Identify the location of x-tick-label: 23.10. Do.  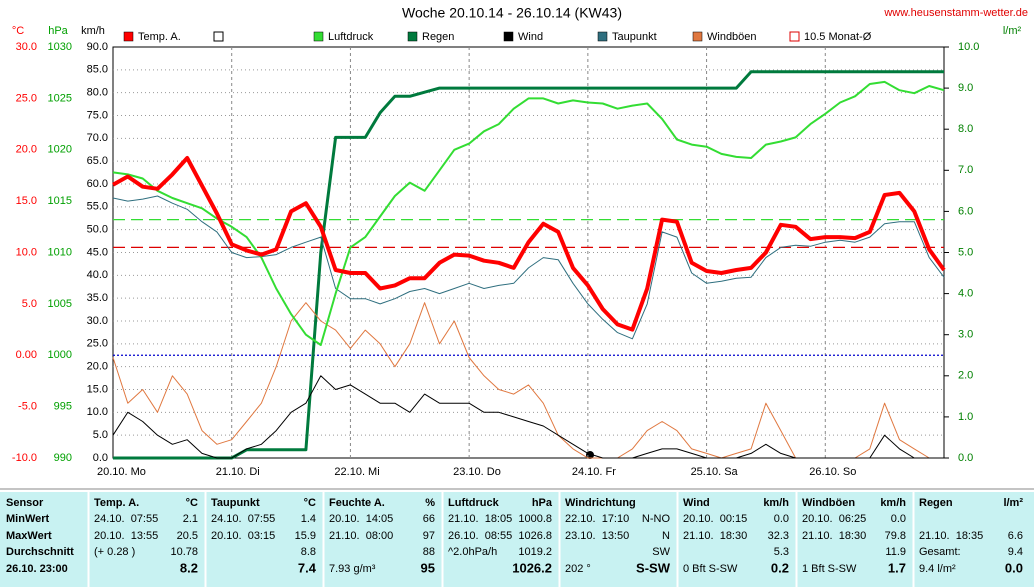
(477, 472).